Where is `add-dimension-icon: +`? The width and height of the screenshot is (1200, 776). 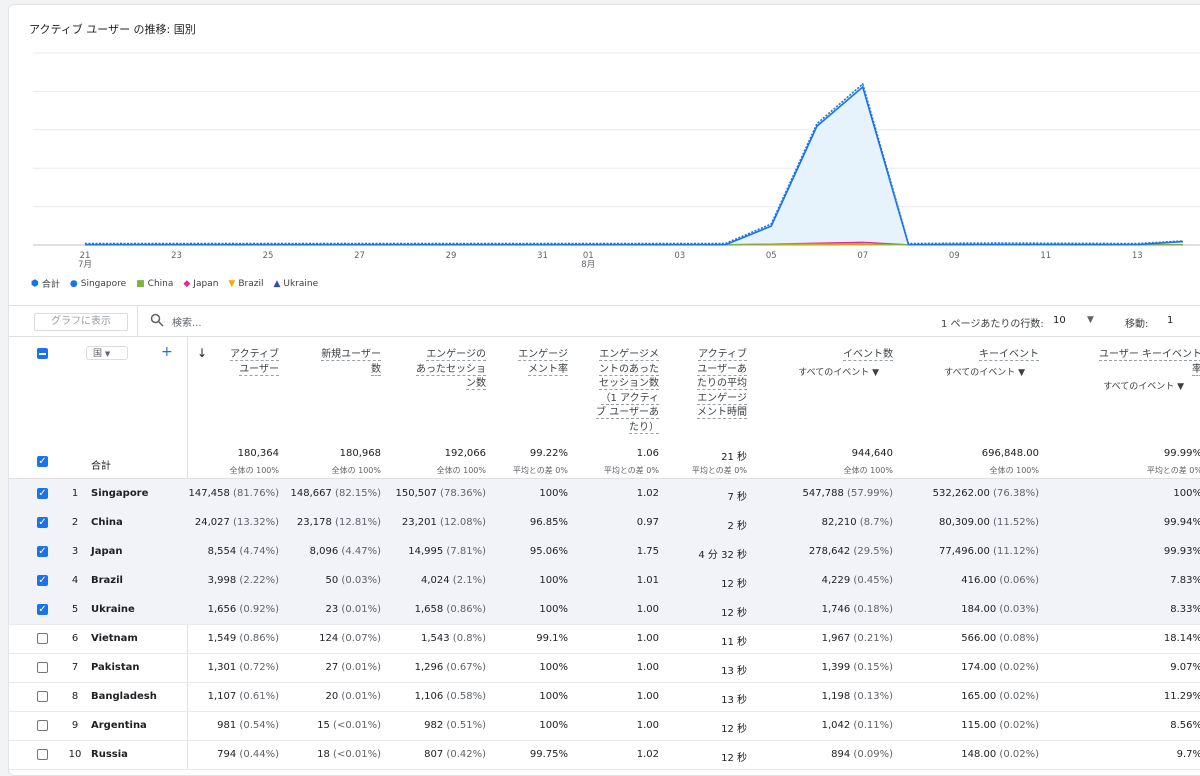 add-dimension-icon: + is located at coordinates (167, 352).